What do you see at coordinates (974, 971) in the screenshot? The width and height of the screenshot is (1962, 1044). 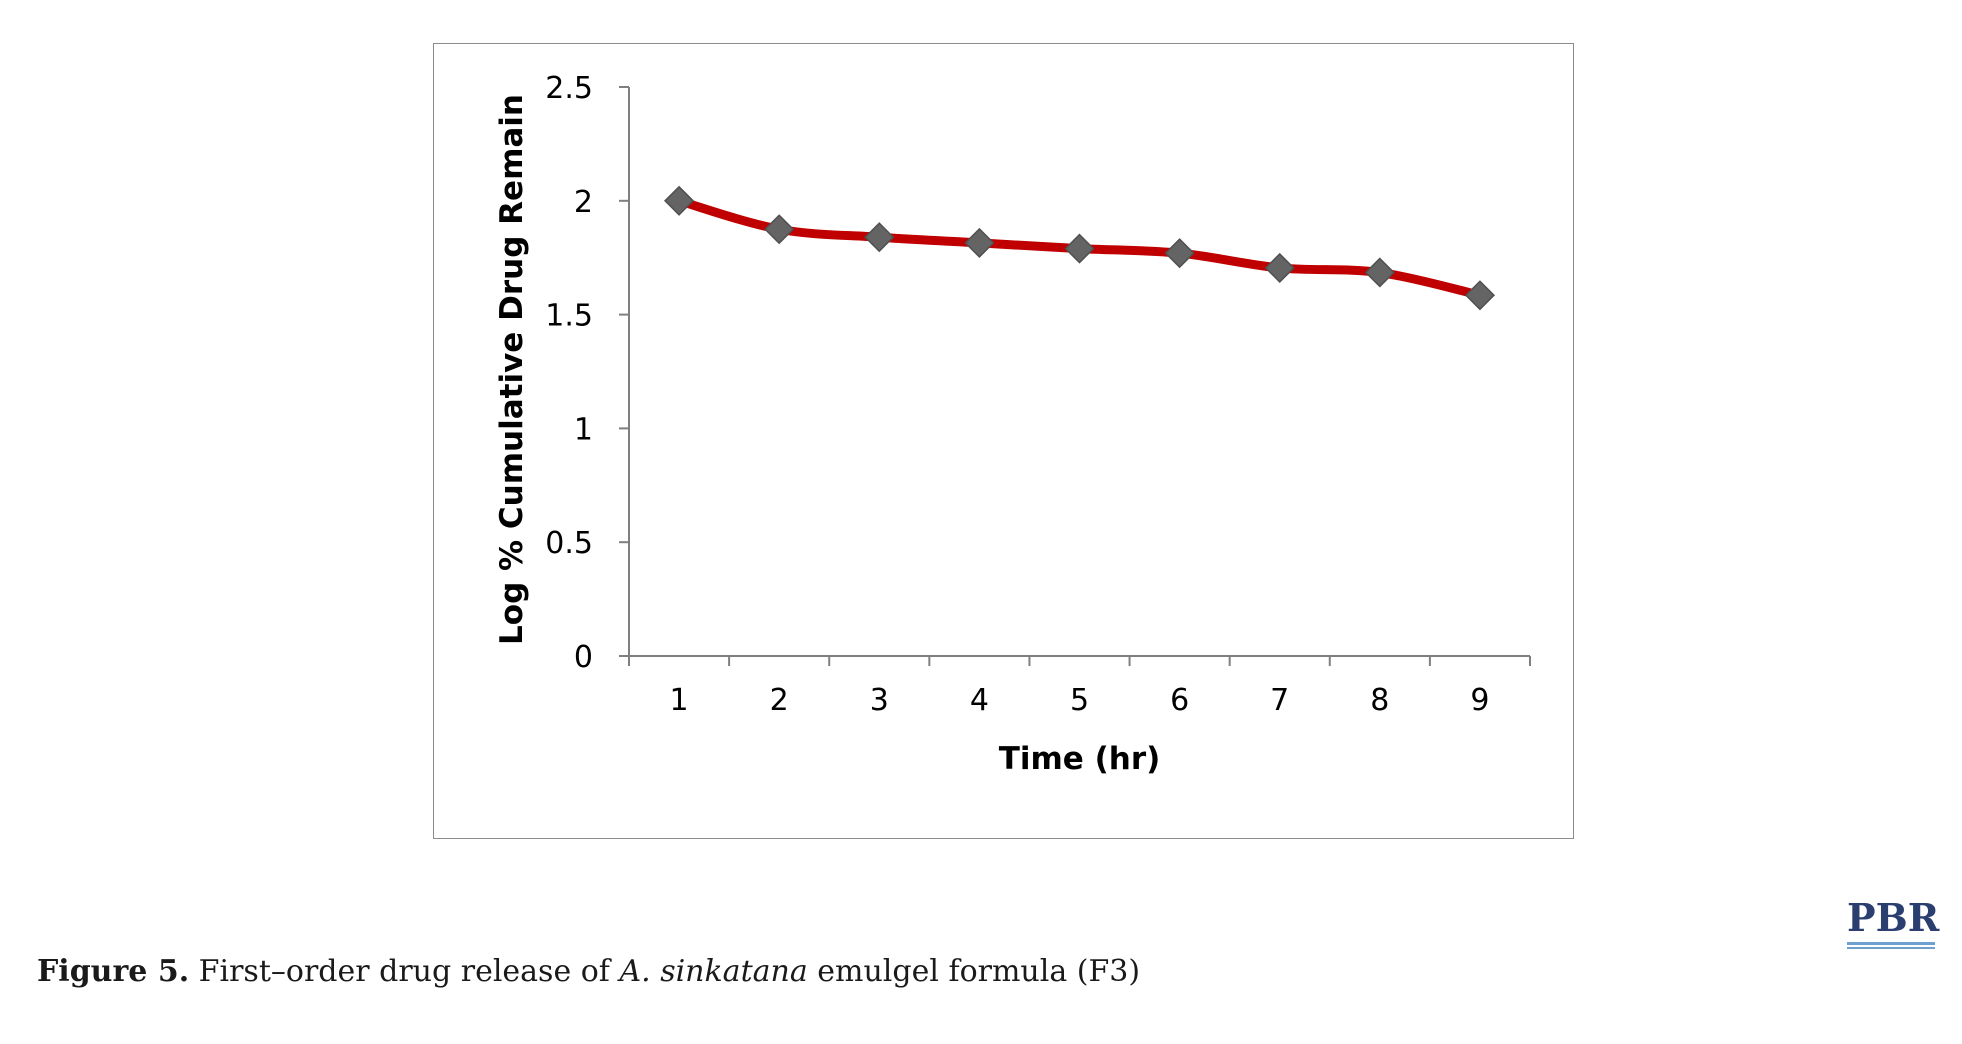 I see `caption-text-after: emulgel formula (F3)` at bounding box center [974, 971].